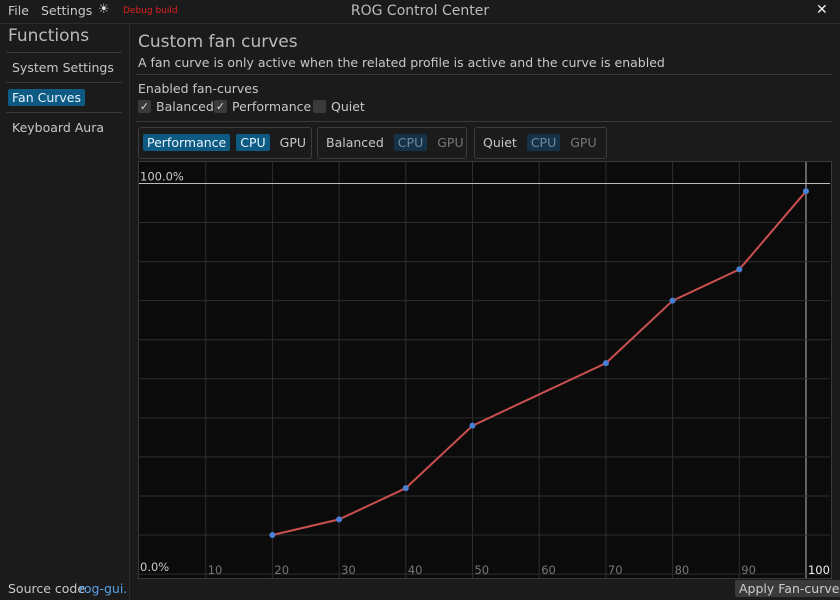 The width and height of the screenshot is (840, 600). Describe the element at coordinates (348, 570) in the screenshot. I see `x-tick-label: 30` at that location.